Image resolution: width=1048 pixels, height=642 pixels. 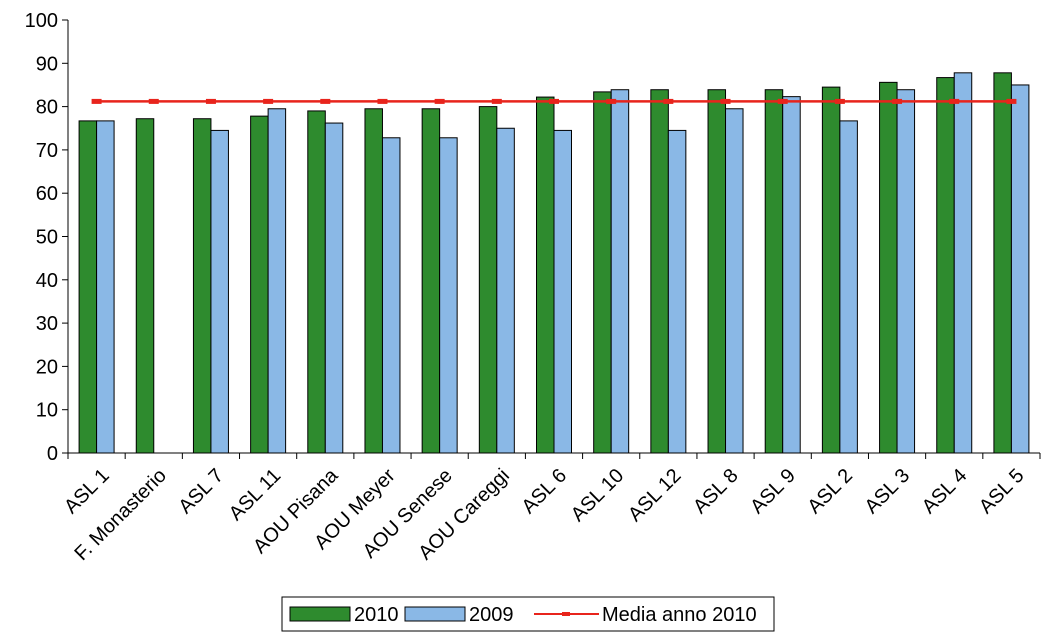 I want to click on y-tick-label: 90, so click(x=47, y=64).